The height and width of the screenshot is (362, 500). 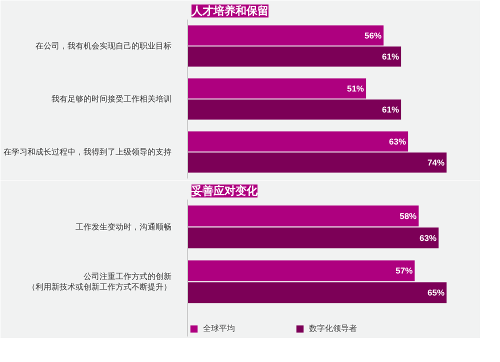 I want to click on y-tick-label: 工作发生变动时，沟通顺畅, so click(x=124, y=227).